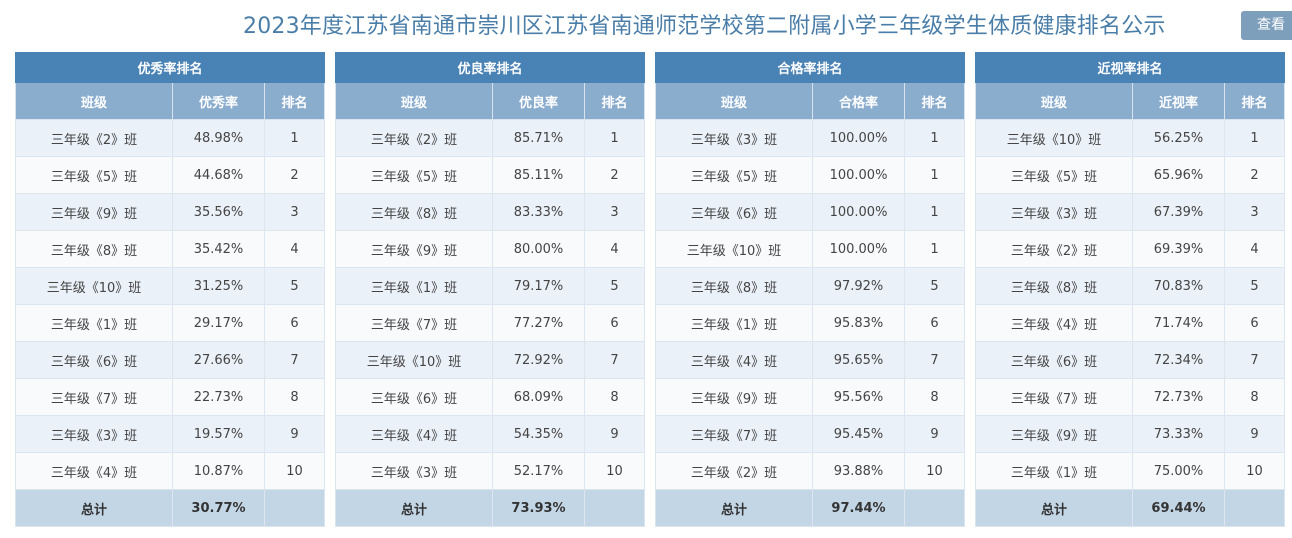 The width and height of the screenshot is (1292, 538). What do you see at coordinates (170, 397) in the screenshot?
I see `table-row: 三年级《7》班 22.73% 8` at bounding box center [170, 397].